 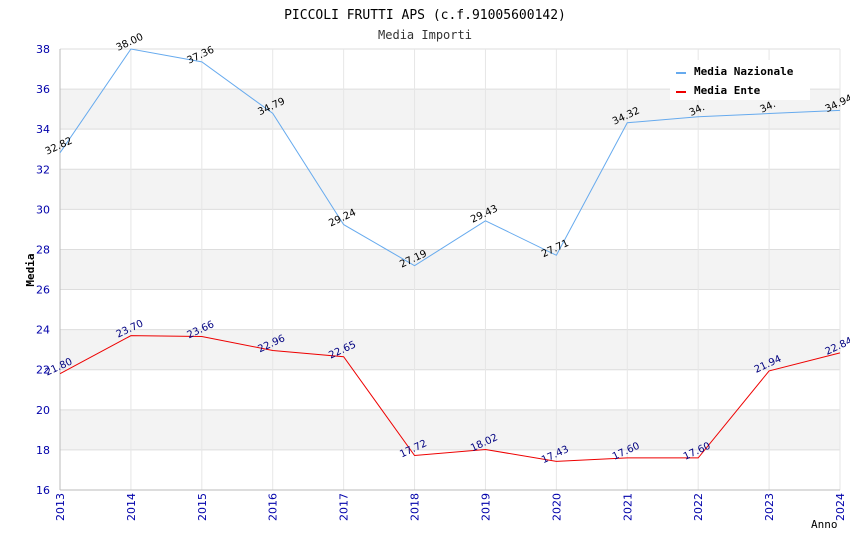 What do you see at coordinates (43, 270) in the screenshot?
I see `y-tick-labels: 16 18 20 22 24 26 28 30 32 34 36 38` at bounding box center [43, 270].